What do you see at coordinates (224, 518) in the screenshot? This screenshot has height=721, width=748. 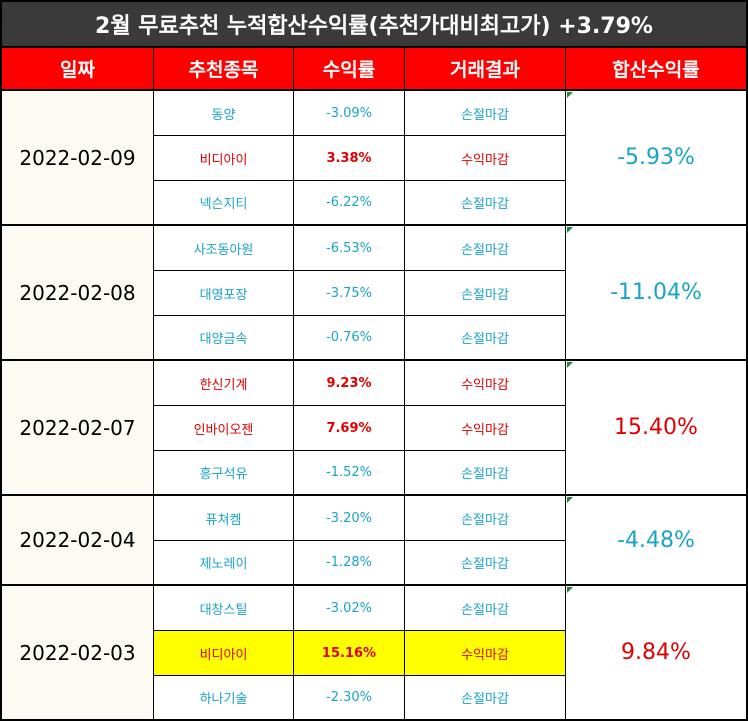 I see `stock-cell: 퓨쳐켐` at bounding box center [224, 518].